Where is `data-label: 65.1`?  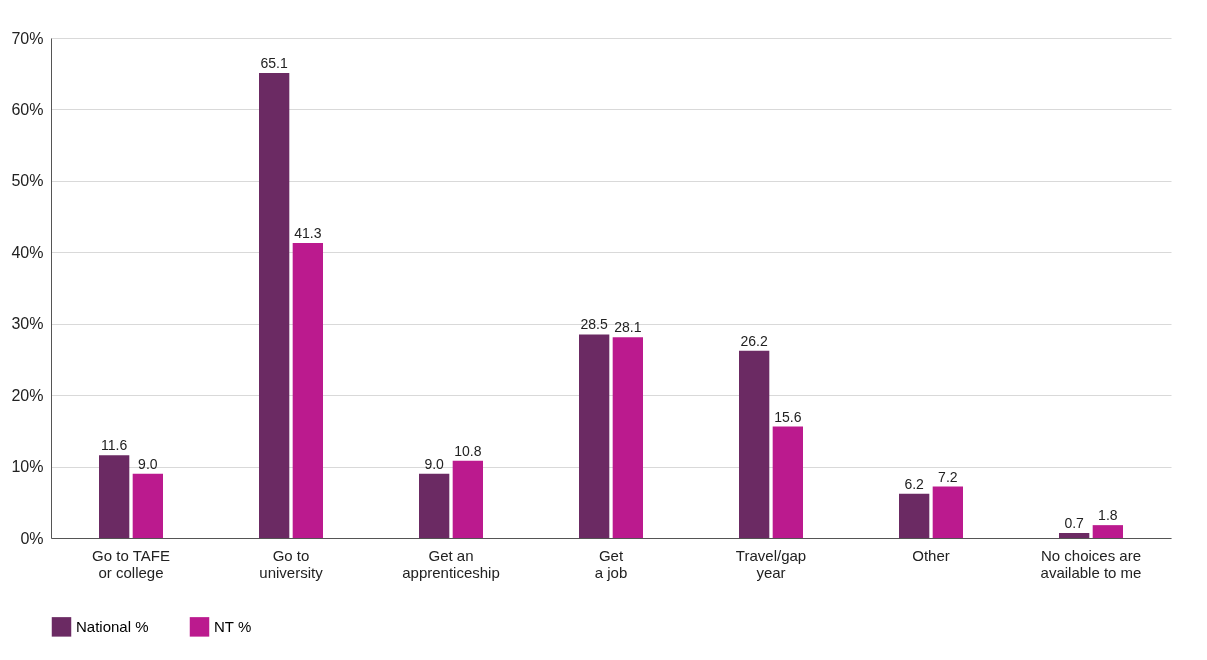 data-label: 65.1 is located at coordinates (274, 63).